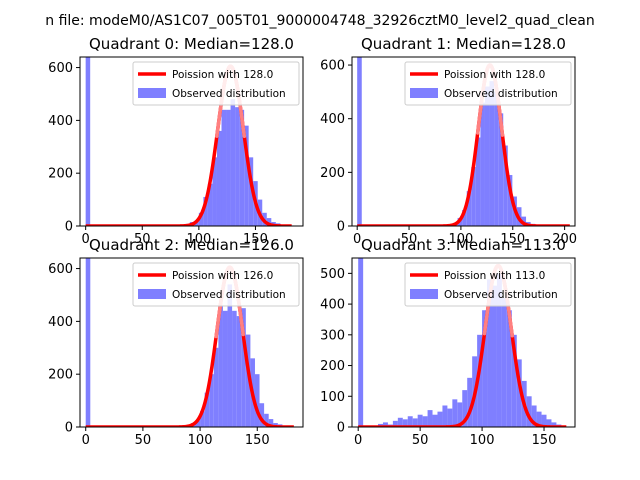 The image size is (640, 480). I want to click on plot-area, so click(189, 141).